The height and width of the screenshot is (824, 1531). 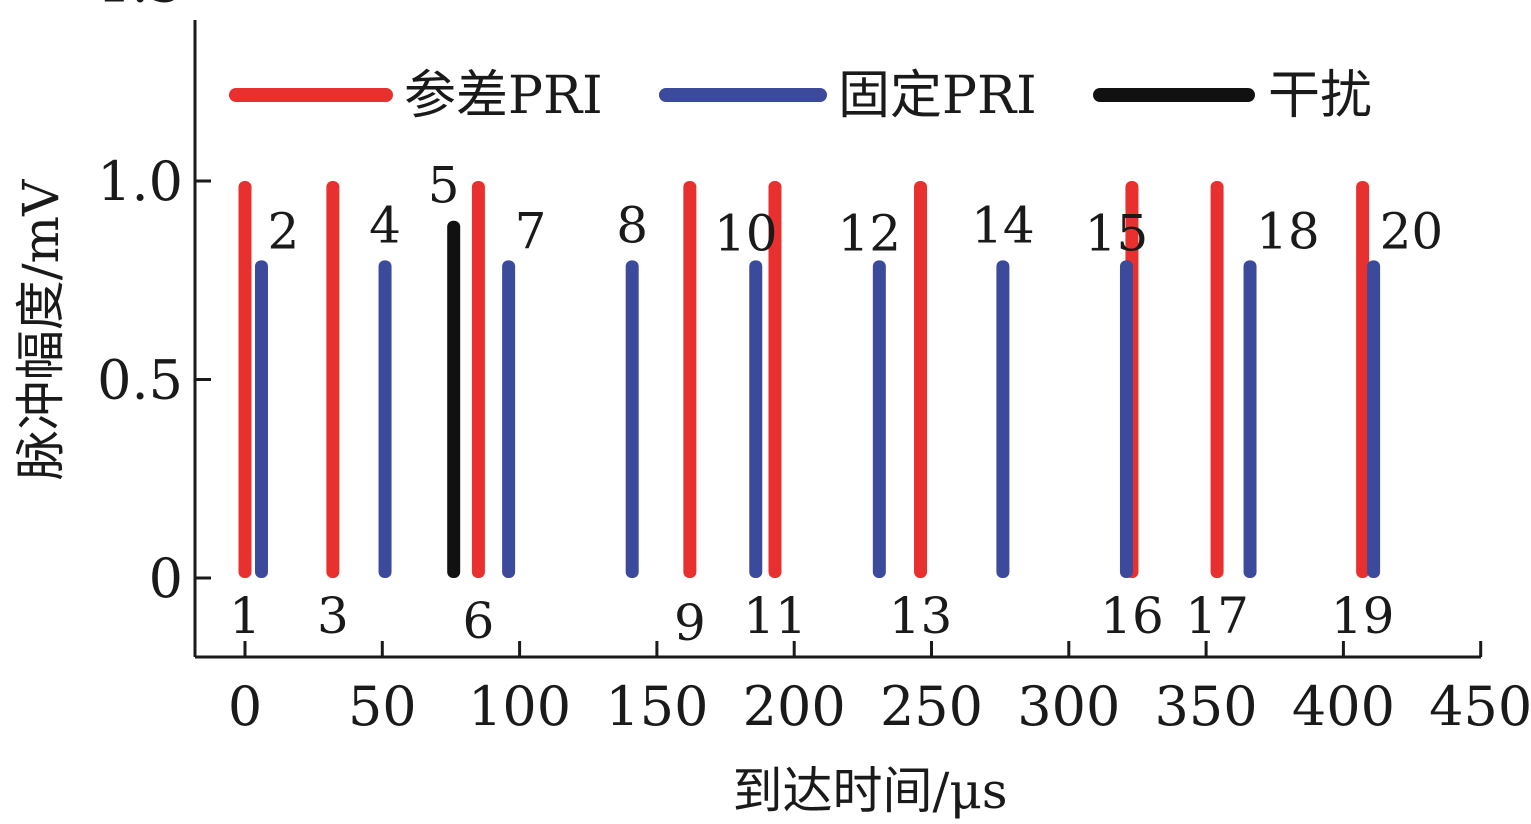 I want to click on legend-label-0: 参差PRI, so click(x=503, y=96).